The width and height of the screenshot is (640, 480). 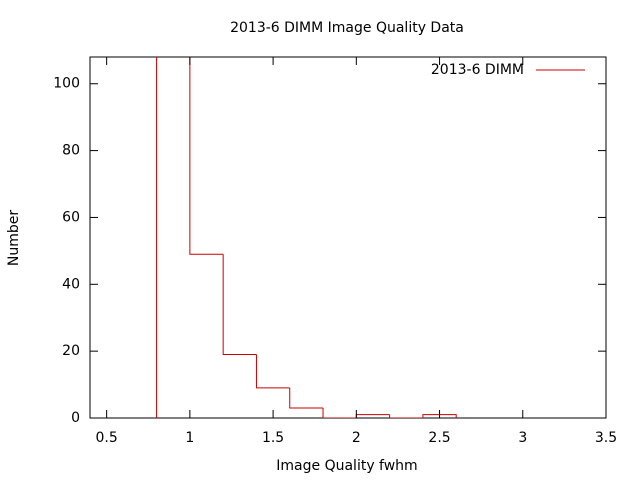 I want to click on x-tick-label: 3, so click(x=522, y=438).